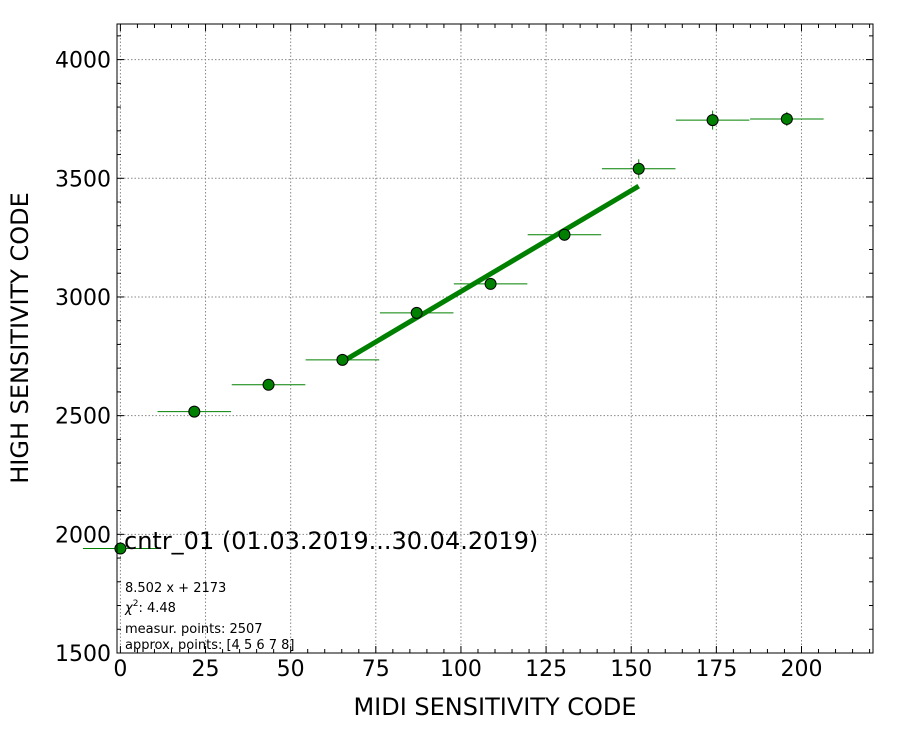 The height and width of the screenshot is (750, 900). I want to click on chi-squared-value: : 4.48, so click(156, 608).